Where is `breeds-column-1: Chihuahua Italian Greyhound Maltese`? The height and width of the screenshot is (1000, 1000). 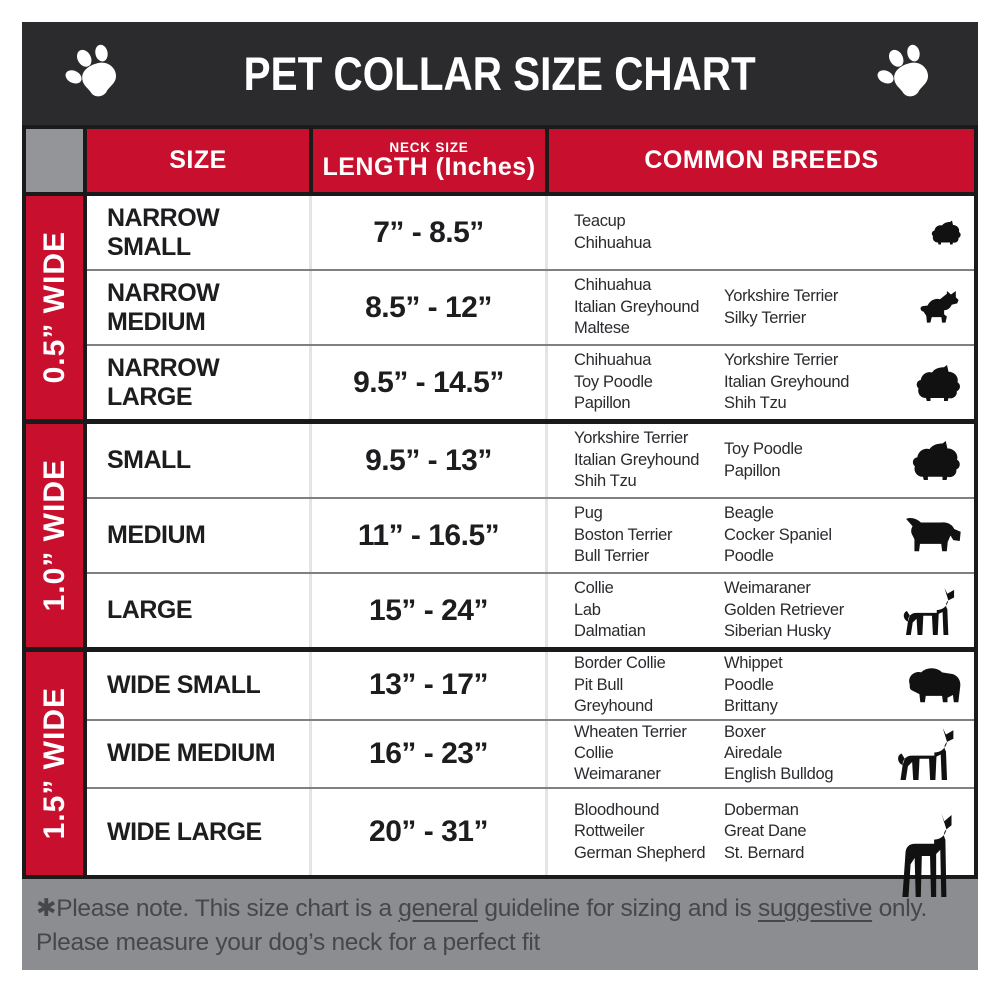 breeds-column-1: Chihuahua Italian Greyhound Maltese is located at coordinates (649, 307).